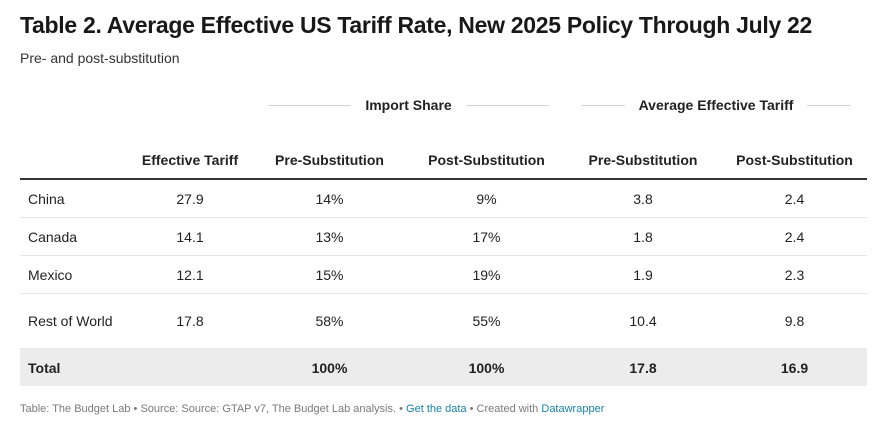 This screenshot has height=430, width=886. I want to click on datawrapper-link: Datawrapper, so click(573, 409).